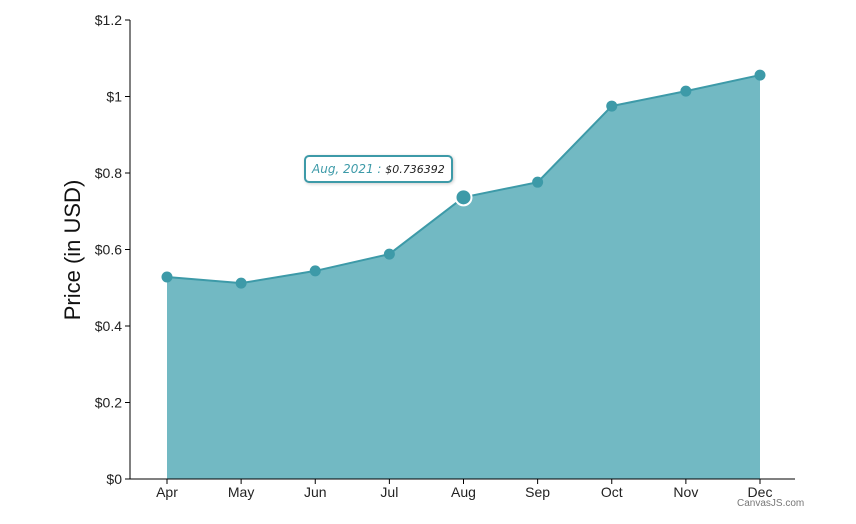  What do you see at coordinates (108, 403) in the screenshot?
I see `y-tick-label: $0.2` at bounding box center [108, 403].